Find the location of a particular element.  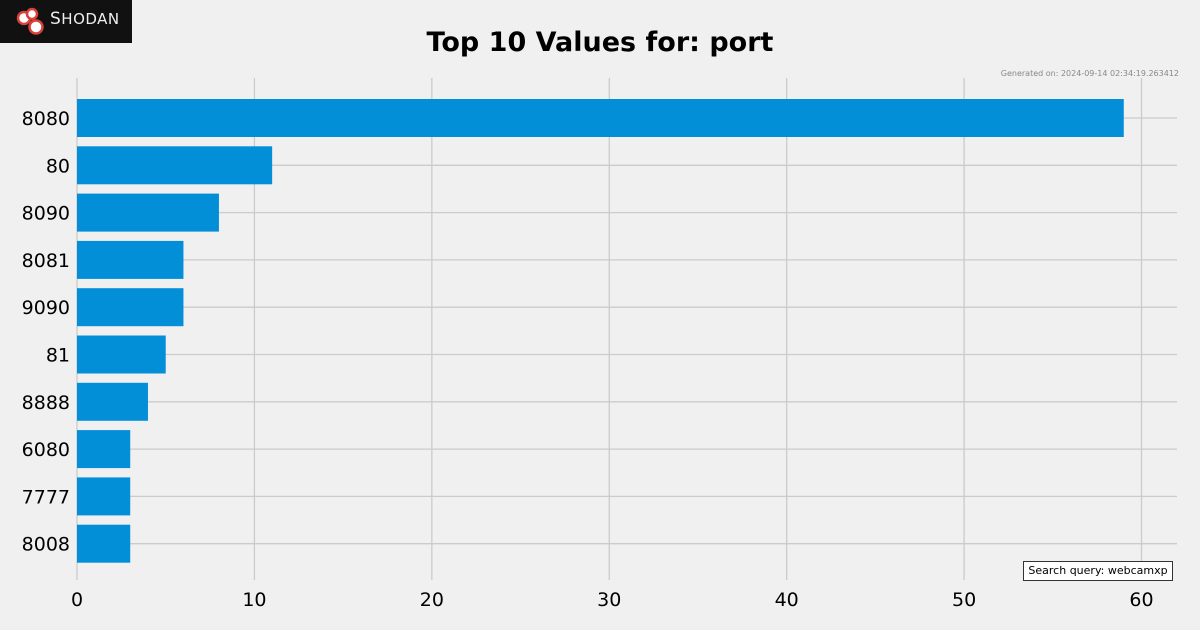

y-tick-label-8080: 8080 is located at coordinates (46, 119).